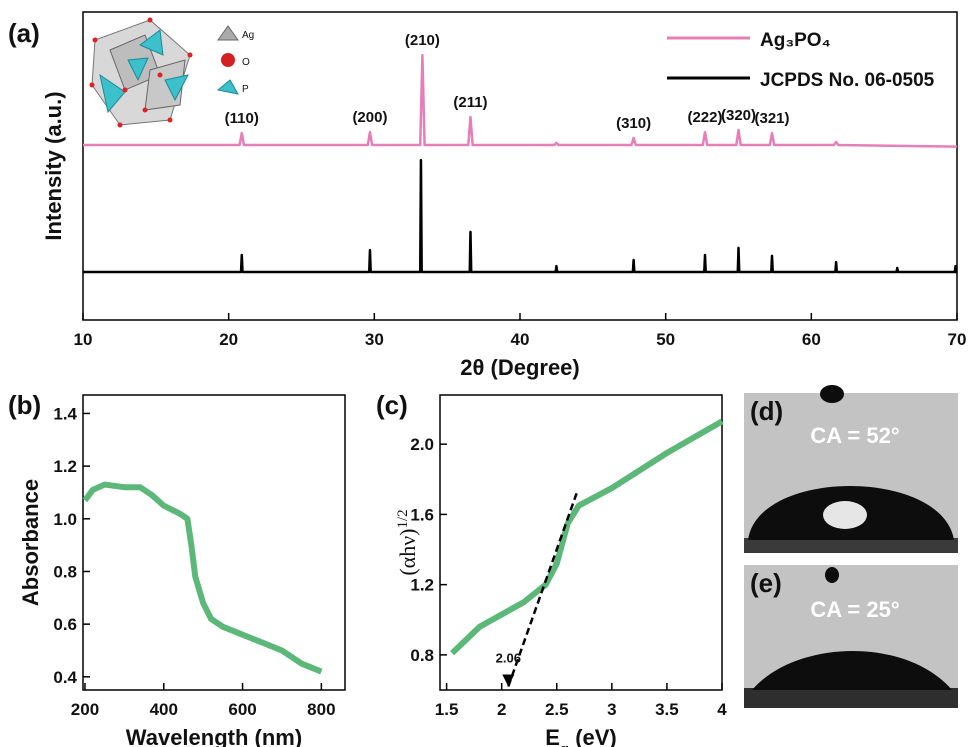 This screenshot has height=747, width=968. Describe the element at coordinates (65, 413) in the screenshot. I see `y-tick-label: 1.4` at that location.